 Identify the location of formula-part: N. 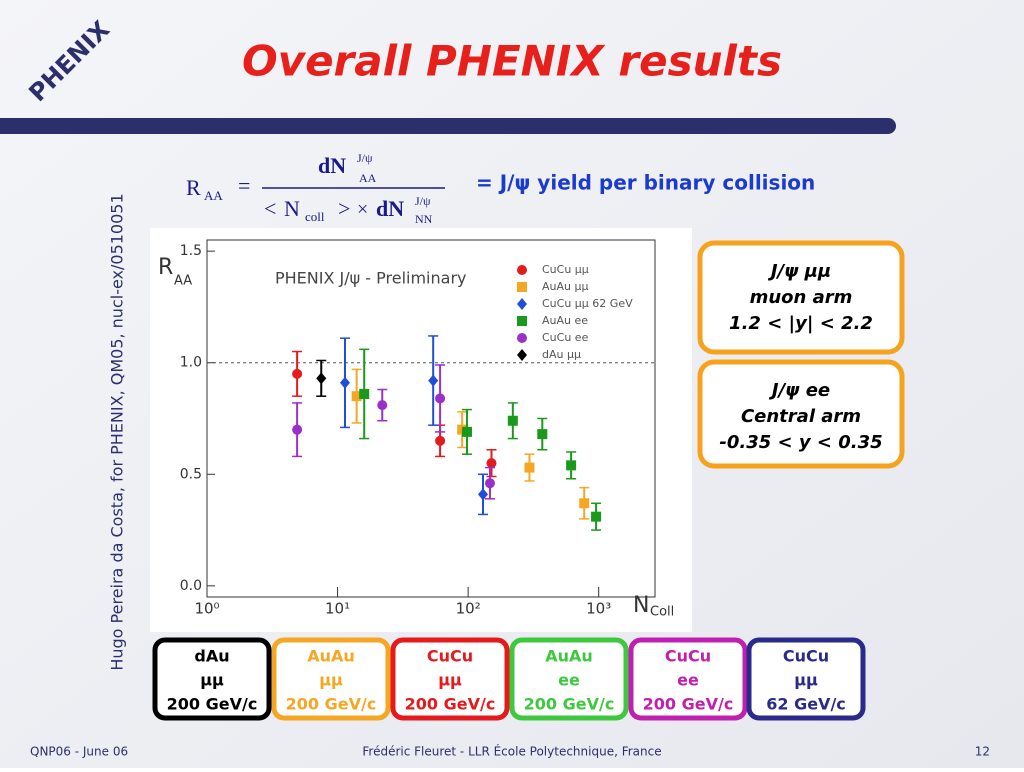
(292, 208).